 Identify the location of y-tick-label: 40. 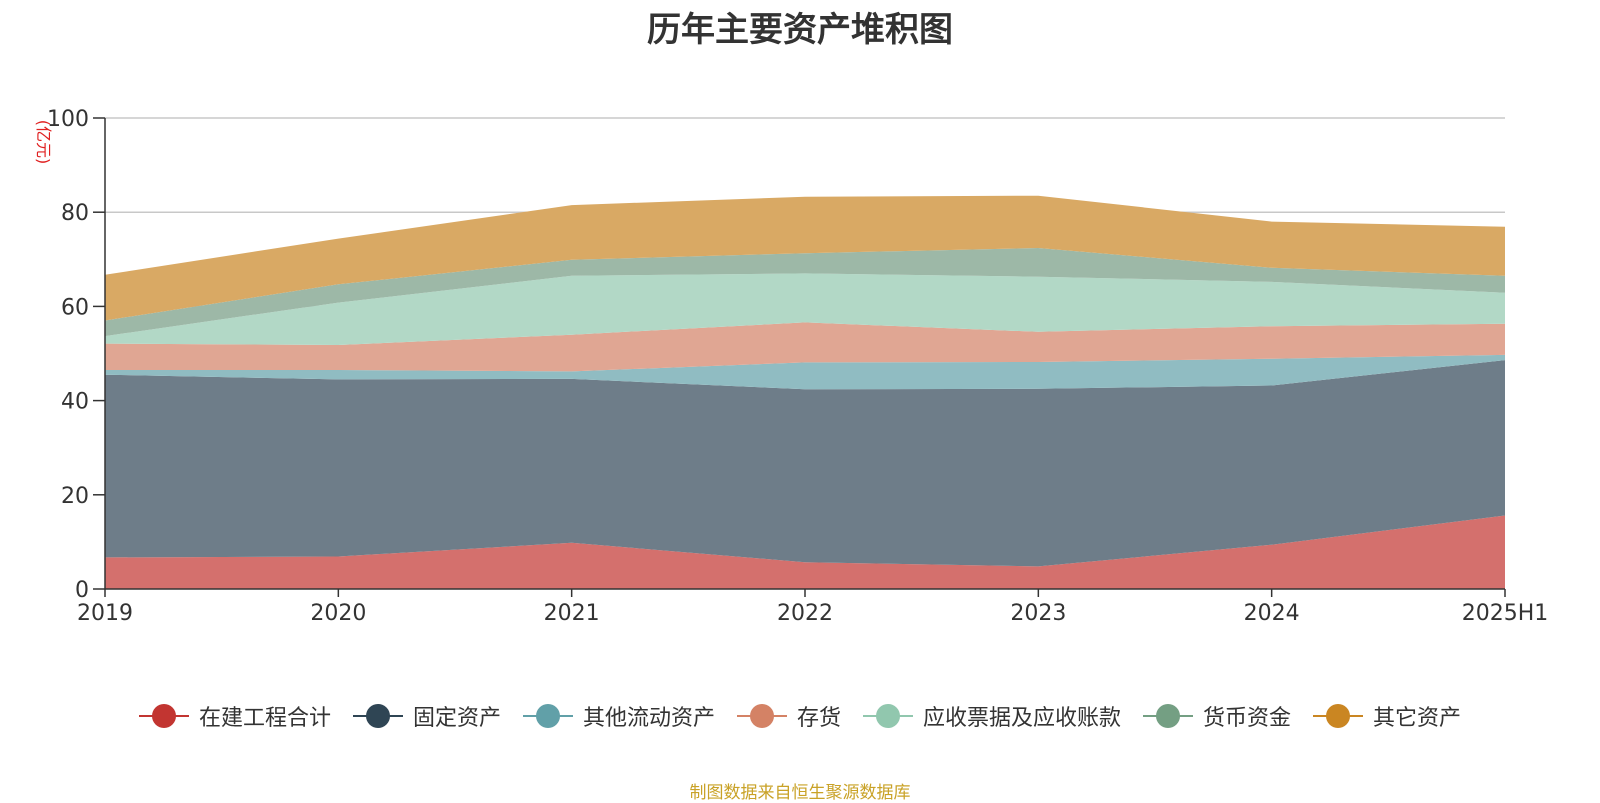
(75, 402).